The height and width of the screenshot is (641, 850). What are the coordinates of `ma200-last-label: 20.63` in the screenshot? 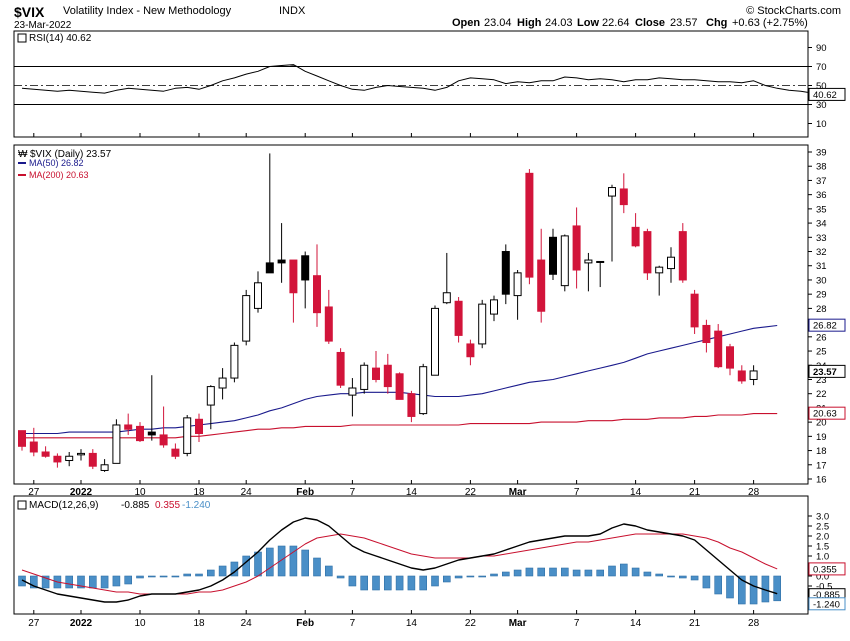 It's located at (825, 414).